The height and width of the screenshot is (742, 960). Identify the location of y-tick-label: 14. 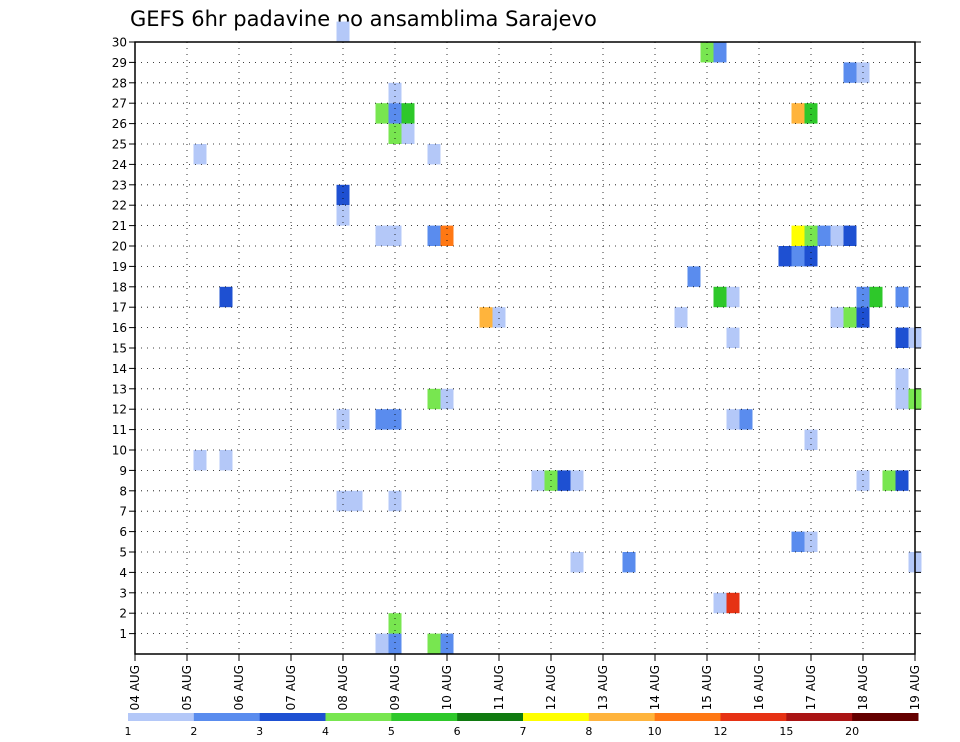
(119, 369).